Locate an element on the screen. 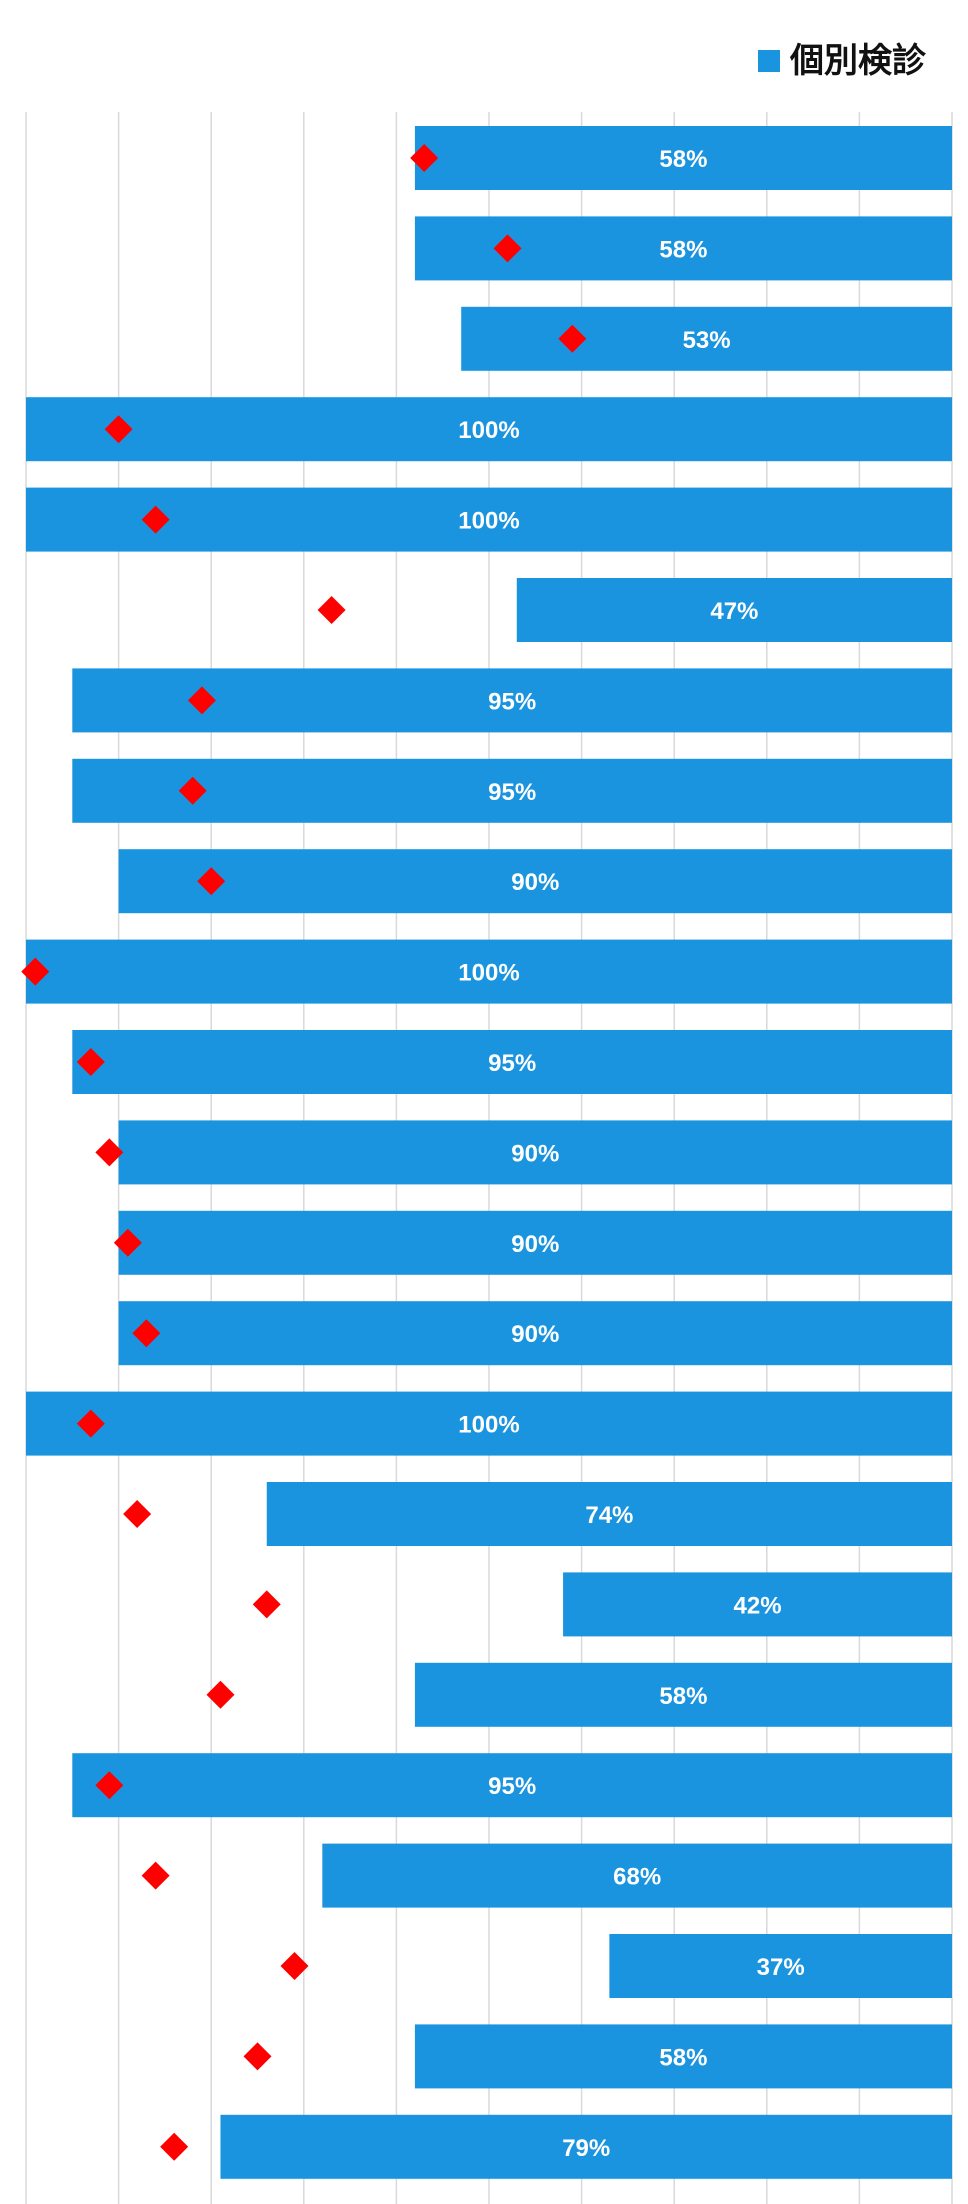 This screenshot has height=2204, width=968. bar-value-label: 53% is located at coordinates (707, 340).